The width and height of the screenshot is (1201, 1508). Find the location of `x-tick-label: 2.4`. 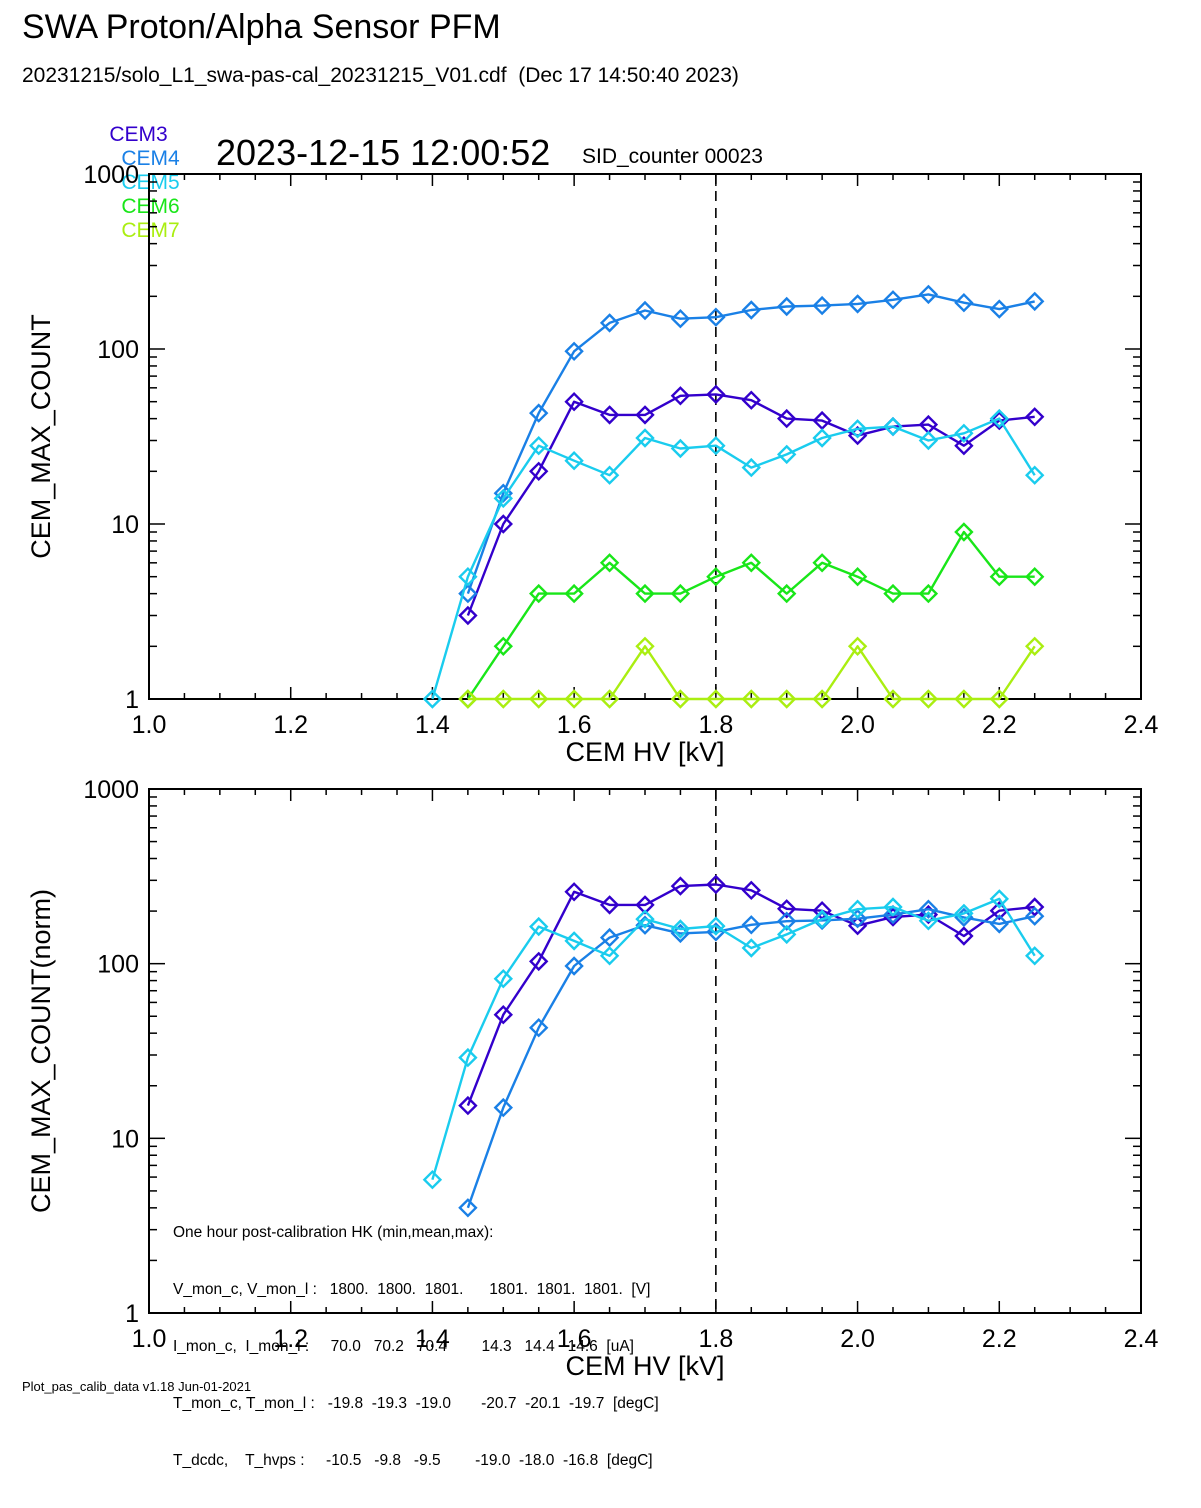

x-tick-label: 2.4 is located at coordinates (1141, 1339).